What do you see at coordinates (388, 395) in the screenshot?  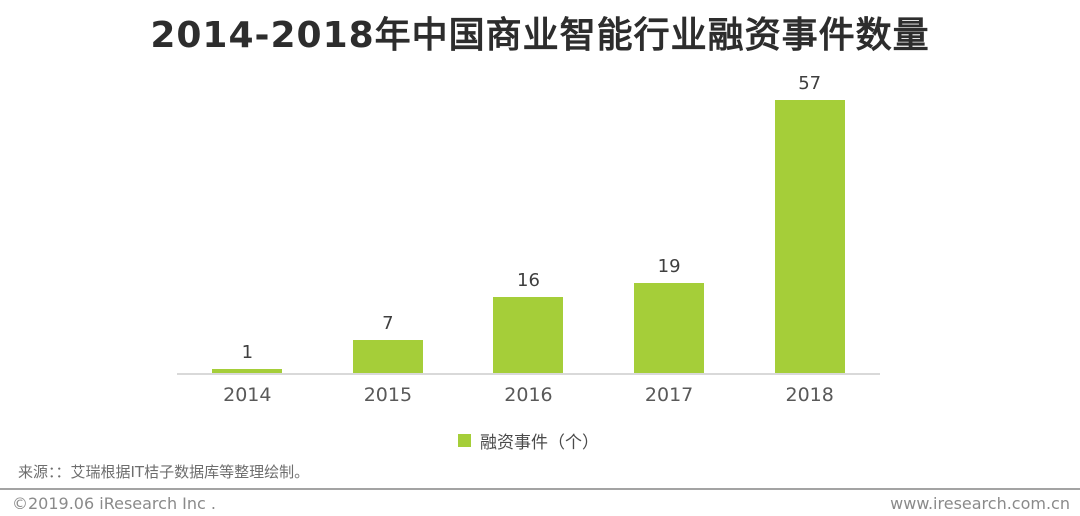 I see `x-axis-label: 2015` at bounding box center [388, 395].